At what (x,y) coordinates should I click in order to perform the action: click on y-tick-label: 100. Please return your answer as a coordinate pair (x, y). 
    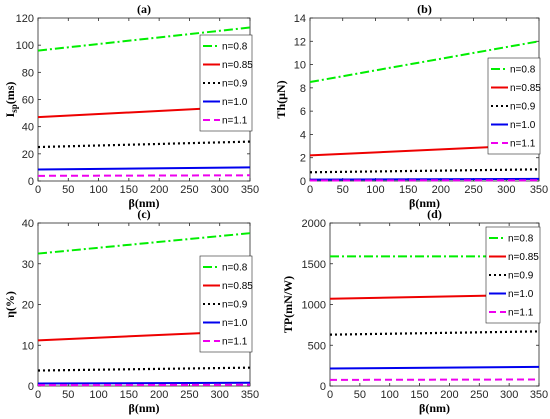
    Looking at the image, I should click on (25, 46).